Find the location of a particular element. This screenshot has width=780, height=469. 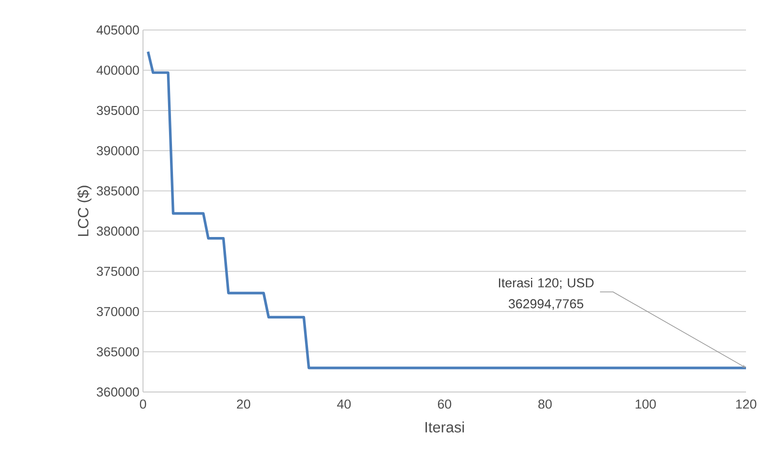

y-tick-label: 400000 is located at coordinates (117, 70).